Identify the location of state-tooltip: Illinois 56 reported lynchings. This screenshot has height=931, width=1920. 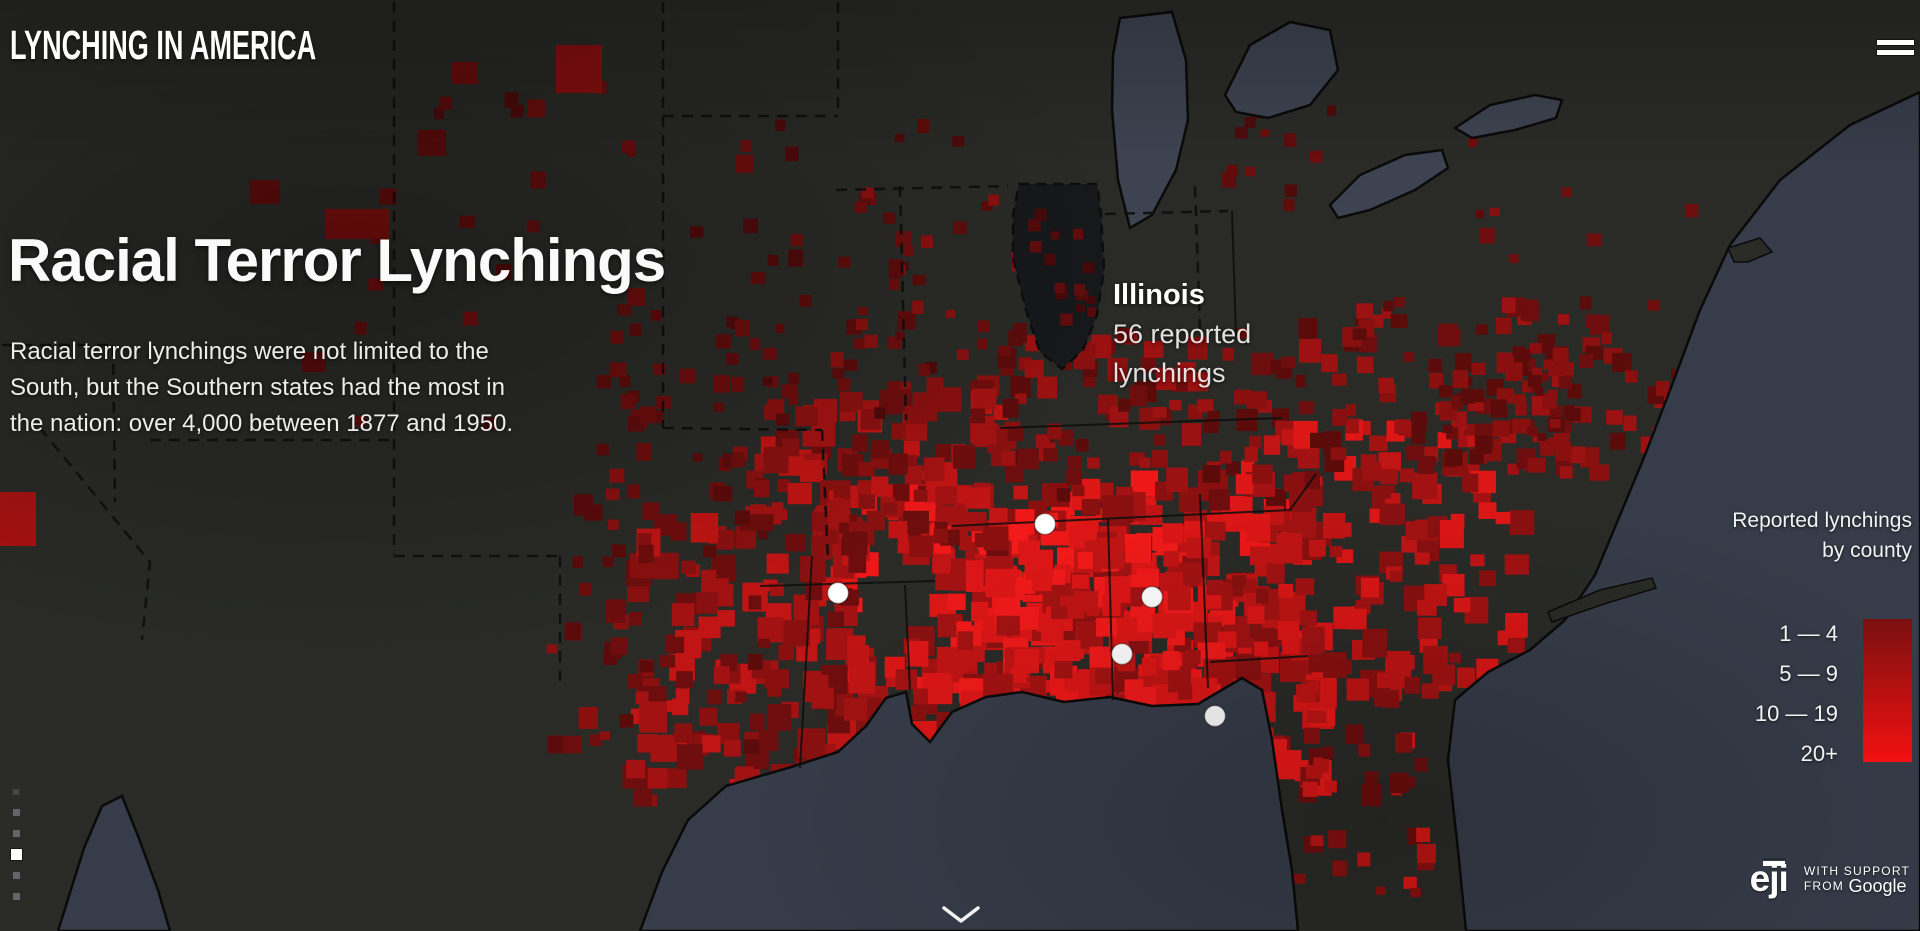
(1182, 334).